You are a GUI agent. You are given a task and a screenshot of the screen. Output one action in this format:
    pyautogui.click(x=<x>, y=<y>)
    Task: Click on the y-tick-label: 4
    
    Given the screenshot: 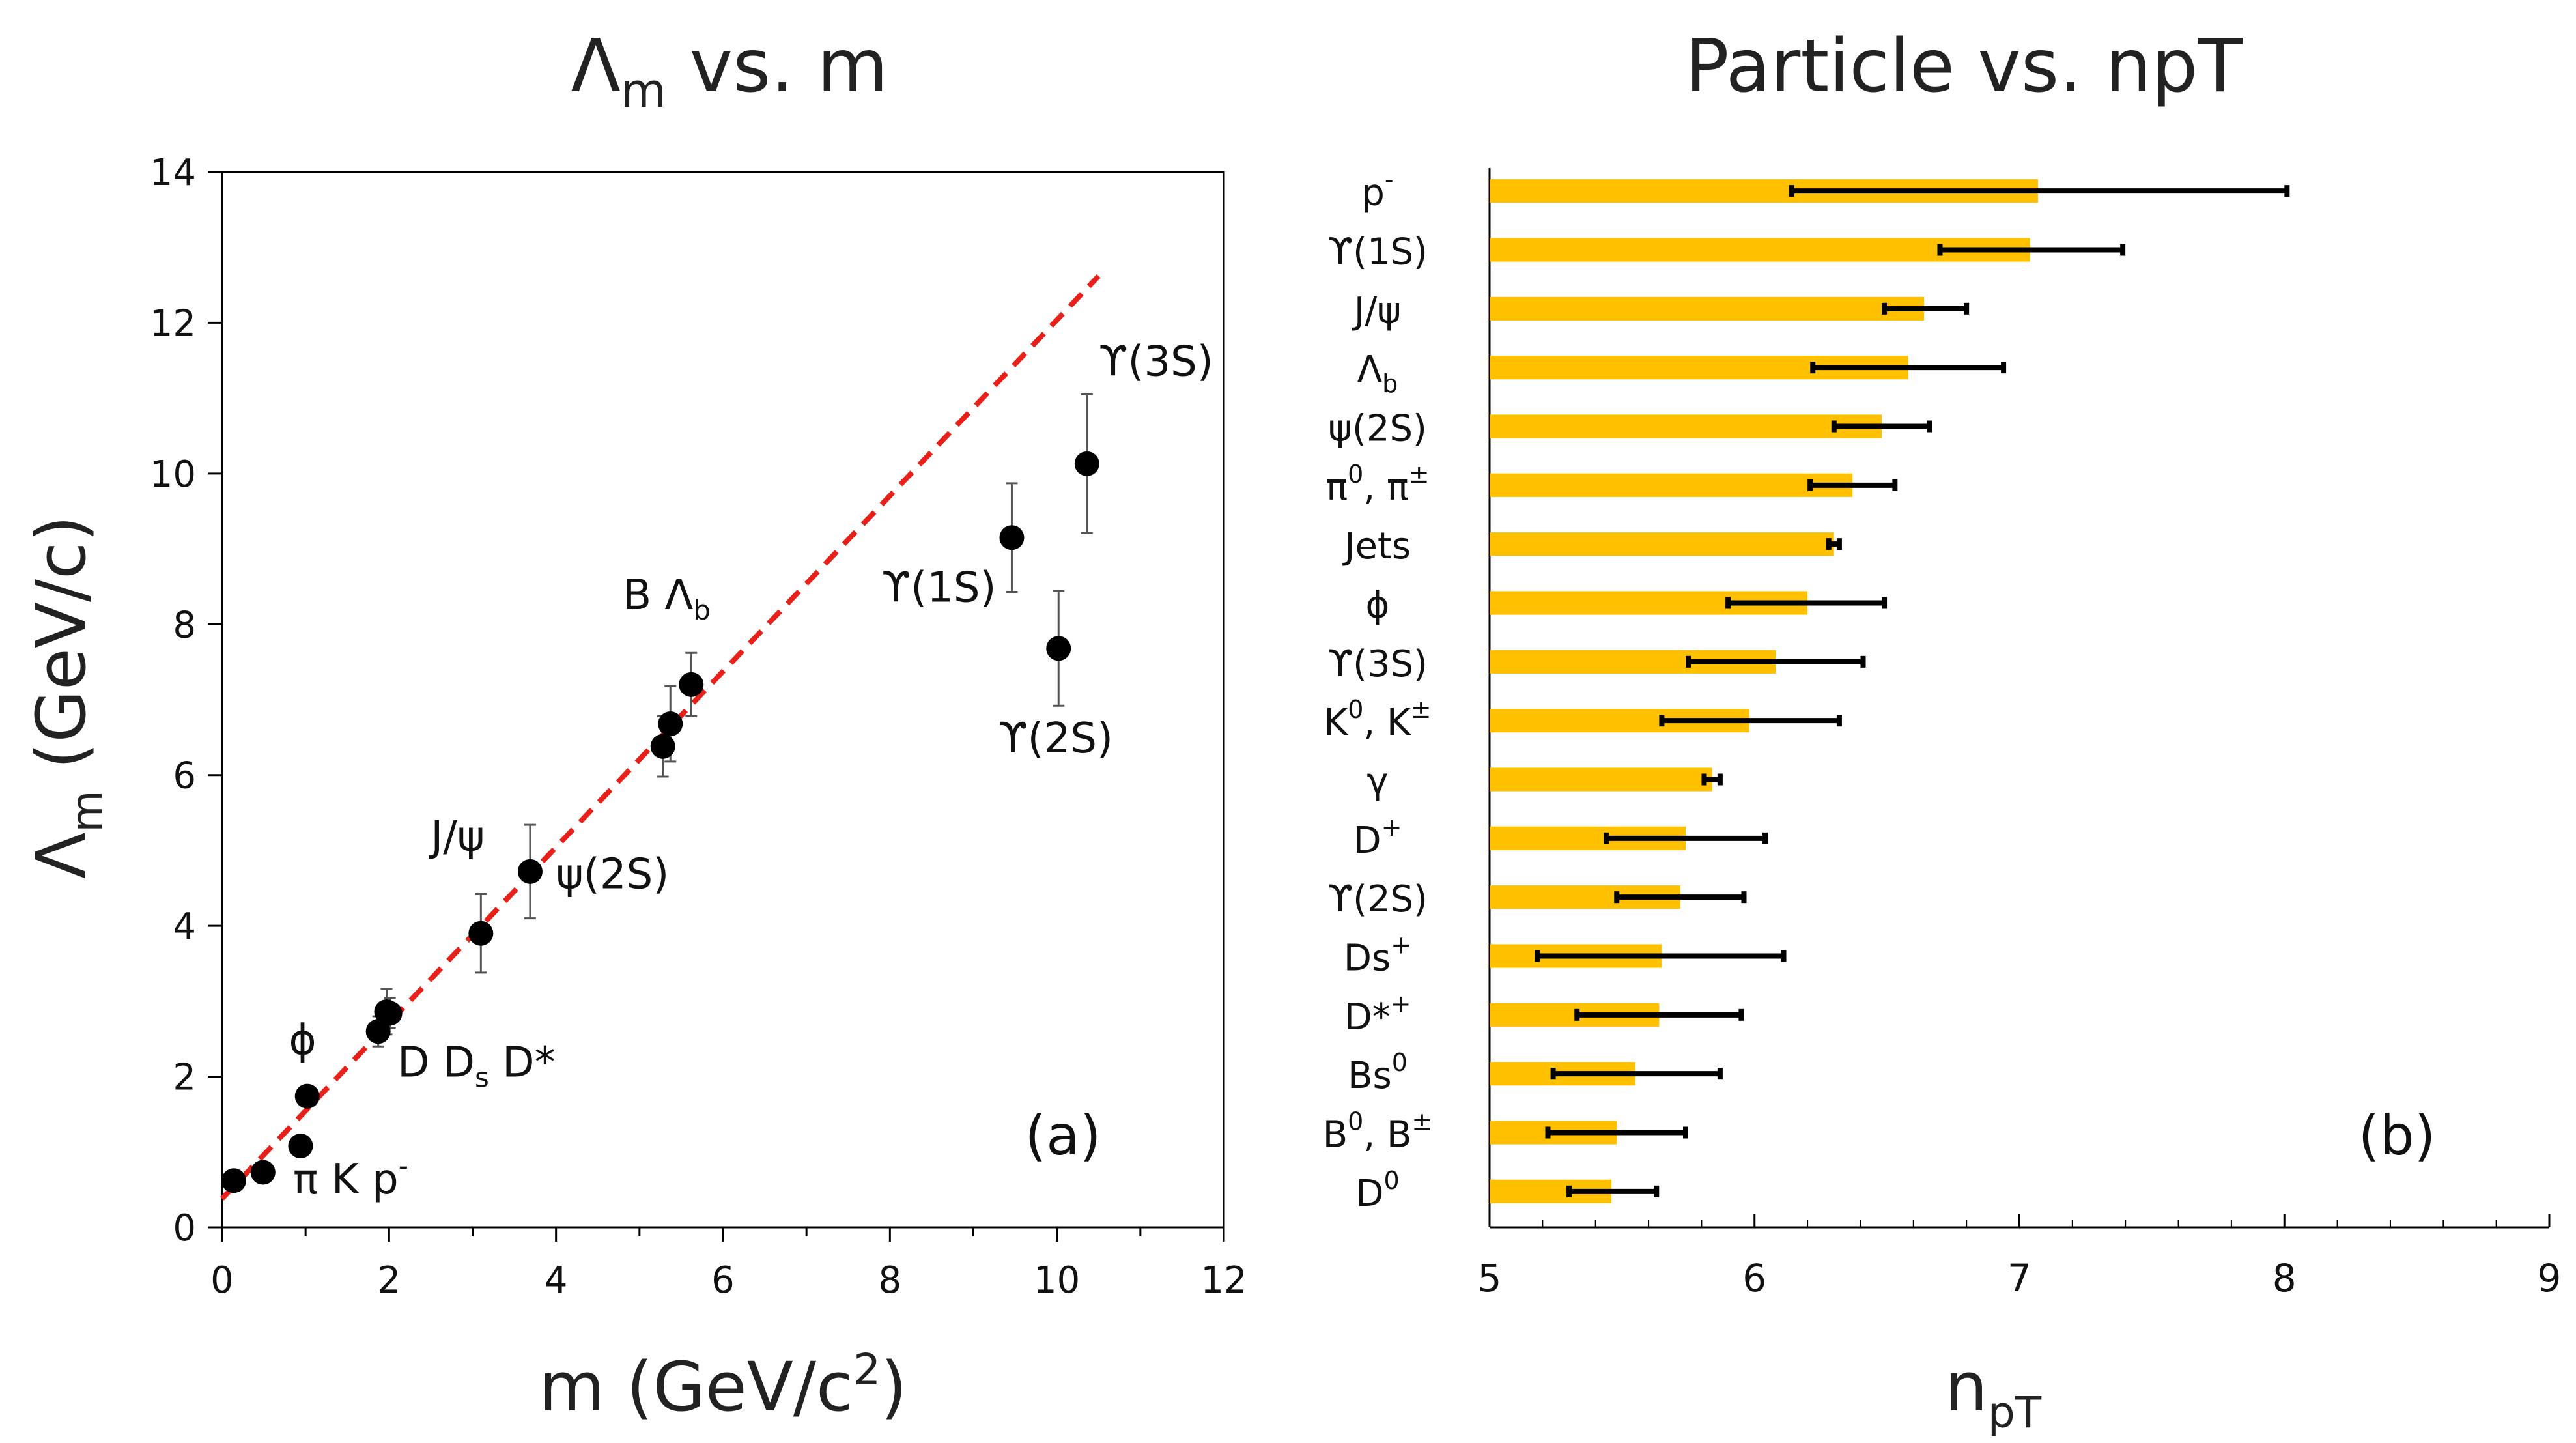 What is the action you would take?
    pyautogui.click(x=184, y=927)
    